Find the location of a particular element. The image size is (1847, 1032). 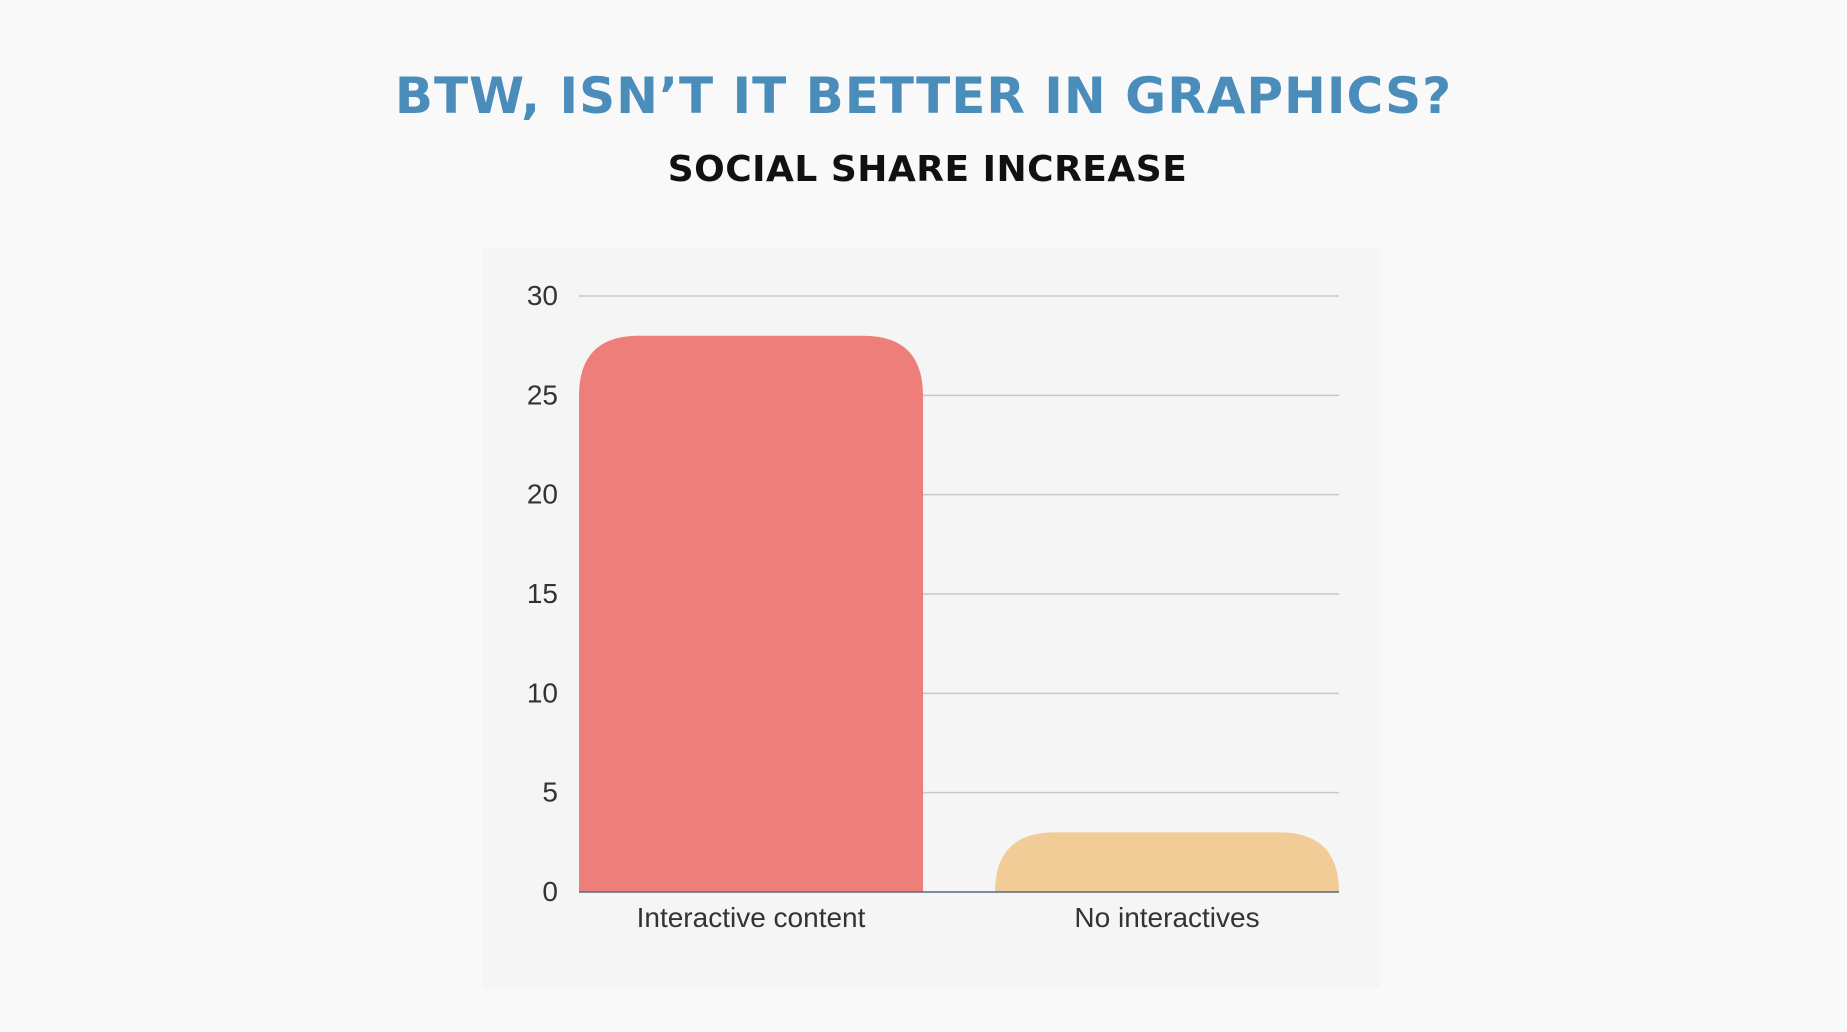

x-tick-label: No interactives is located at coordinates (1166, 917).